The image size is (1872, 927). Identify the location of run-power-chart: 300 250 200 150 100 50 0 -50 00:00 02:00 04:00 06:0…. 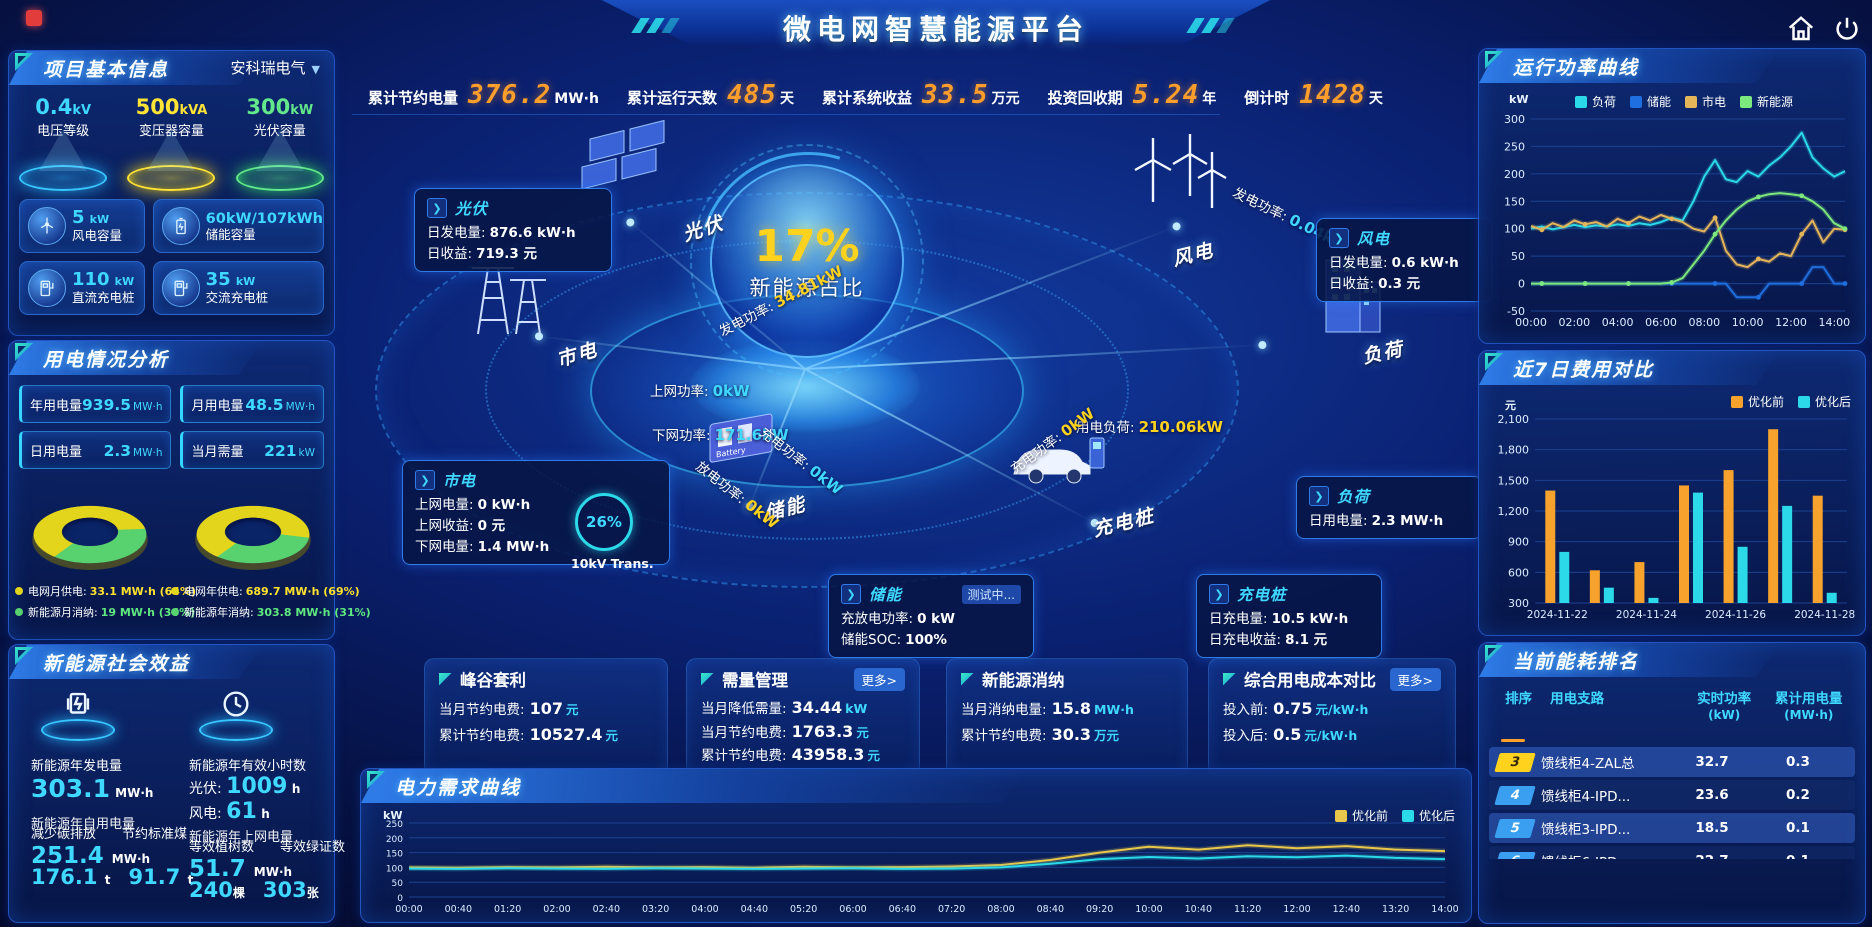
(1671, 222).